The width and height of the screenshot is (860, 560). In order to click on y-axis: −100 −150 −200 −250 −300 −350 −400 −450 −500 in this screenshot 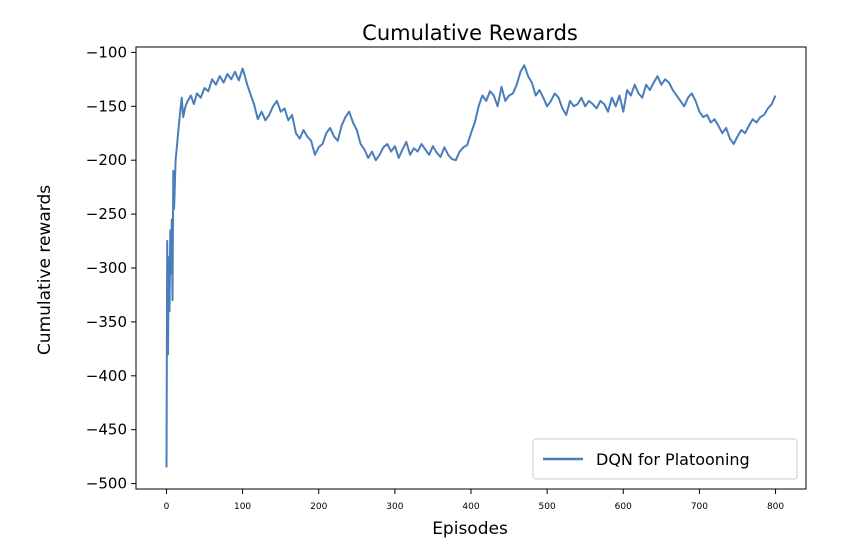, I will do `click(111, 268)`.